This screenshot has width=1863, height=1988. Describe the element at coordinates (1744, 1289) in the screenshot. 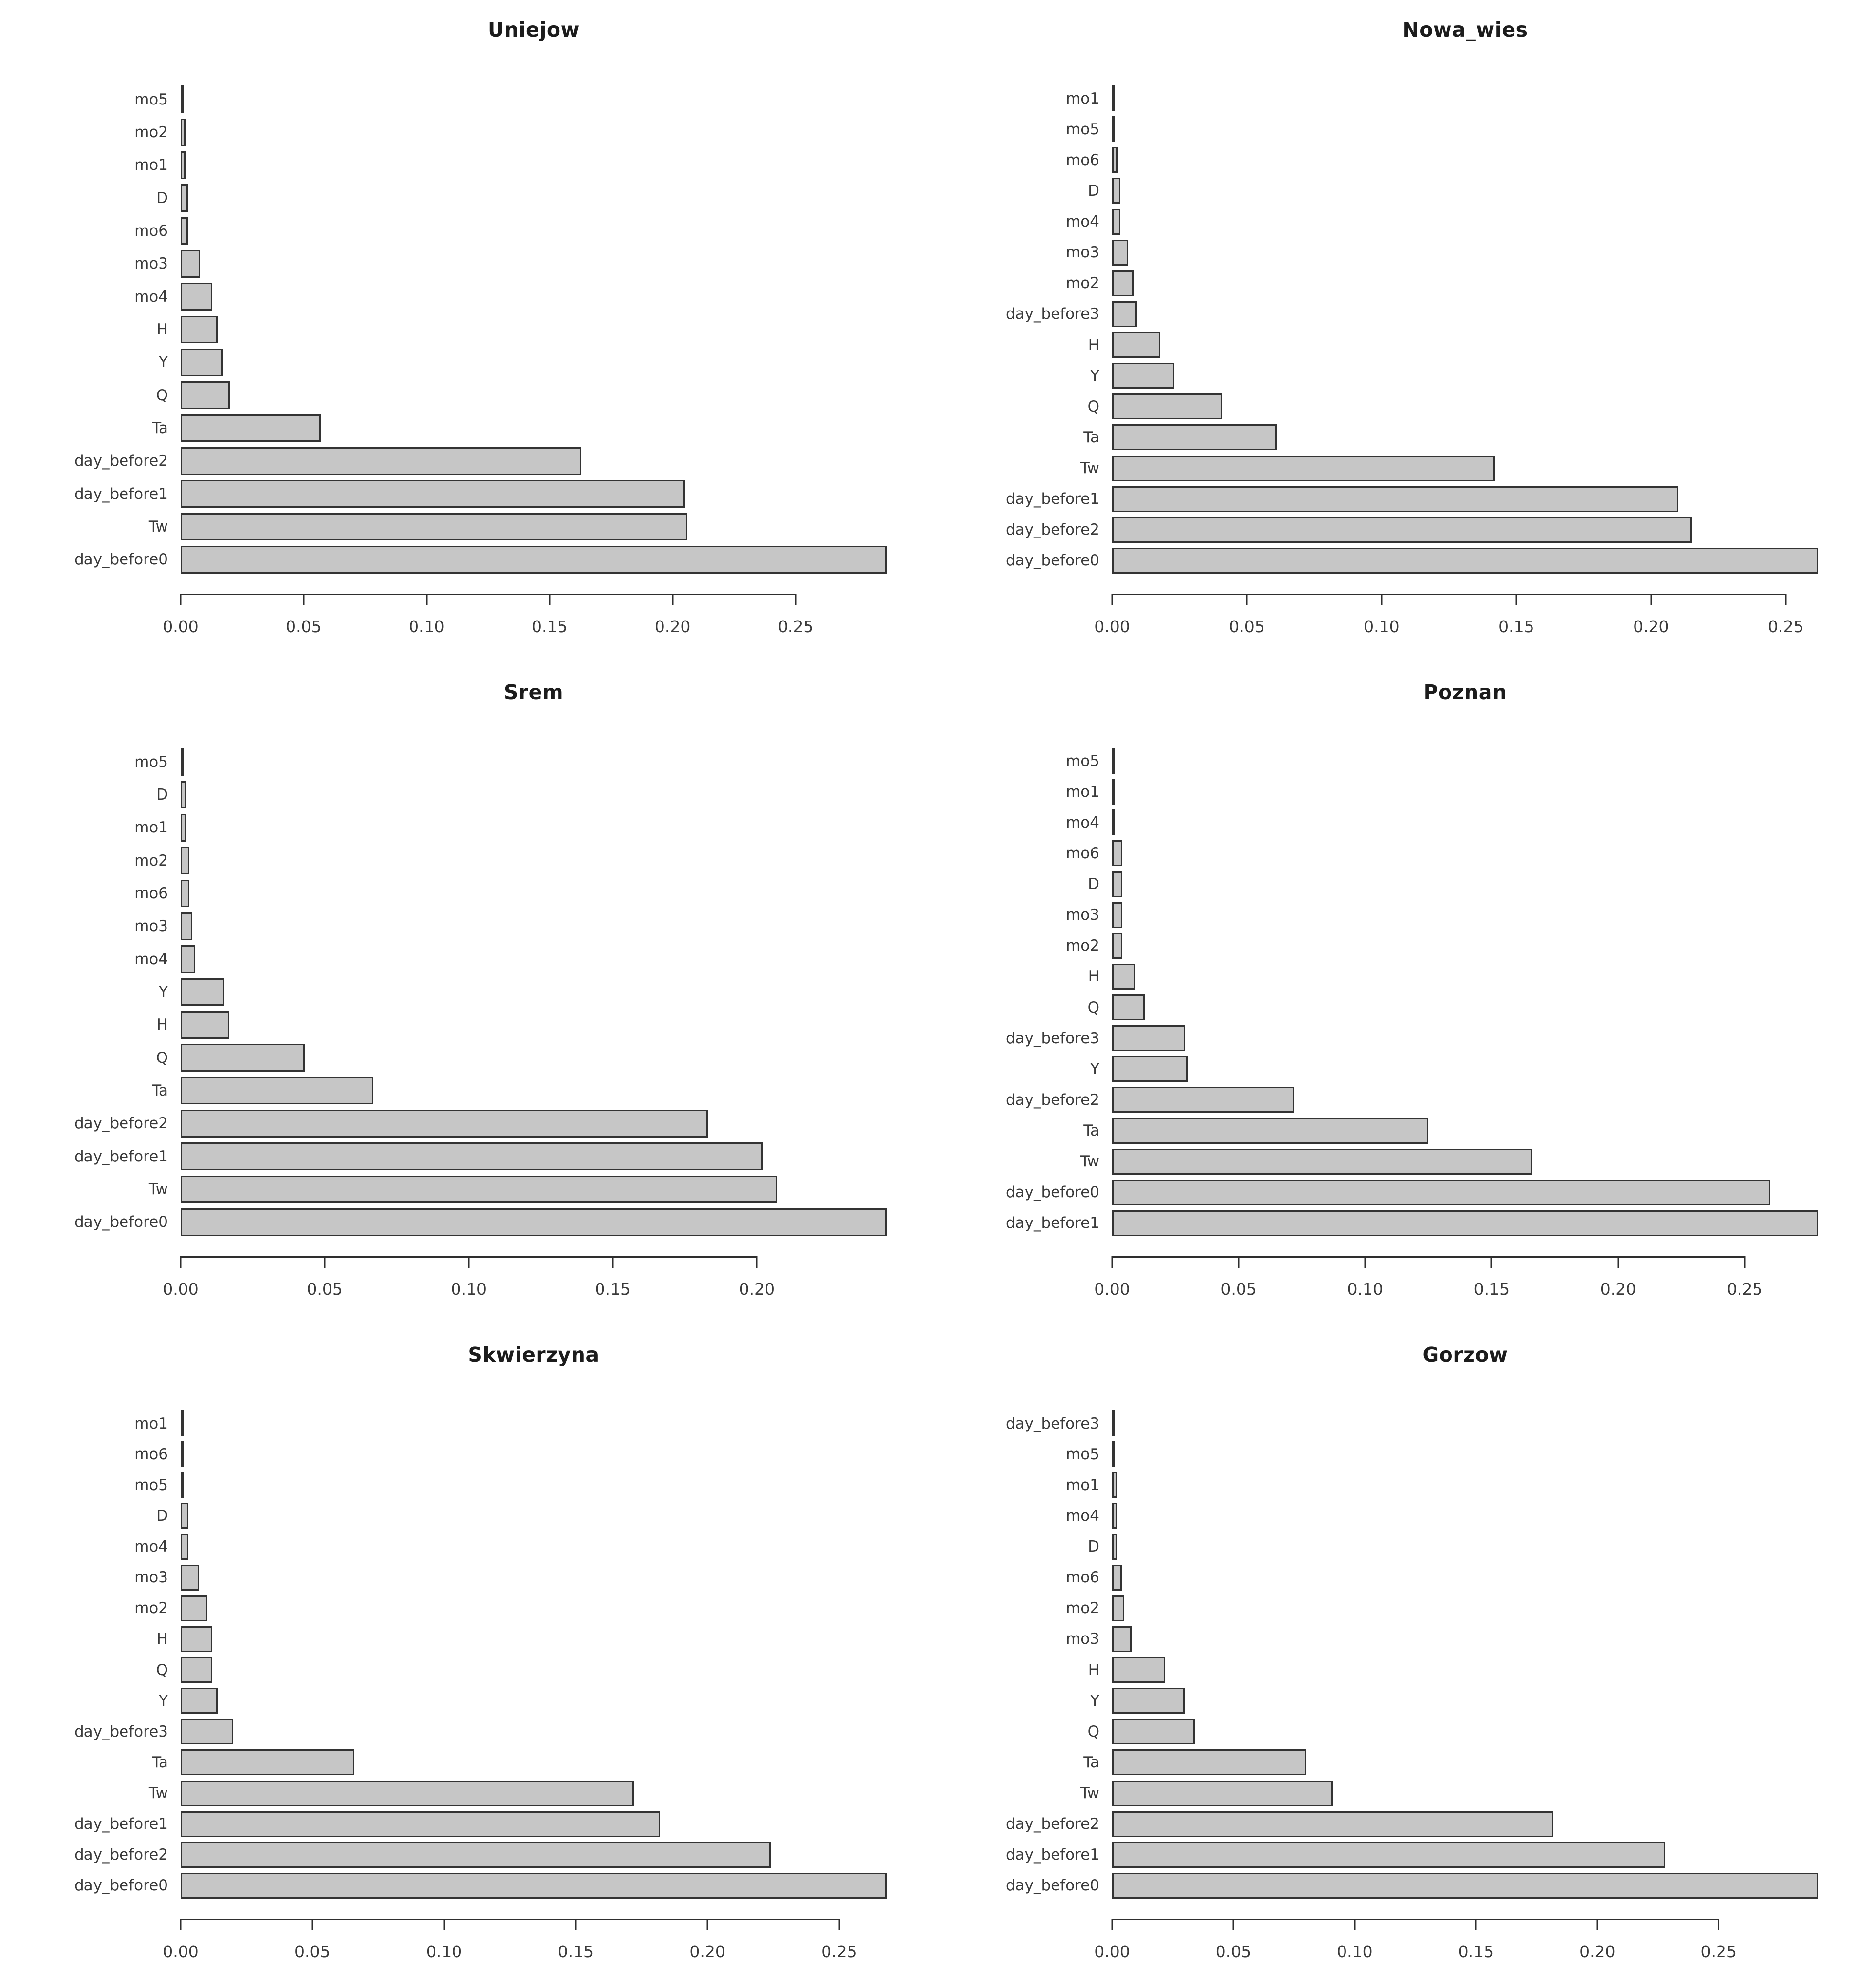

I see `axis-tick-label: 0.25` at that location.